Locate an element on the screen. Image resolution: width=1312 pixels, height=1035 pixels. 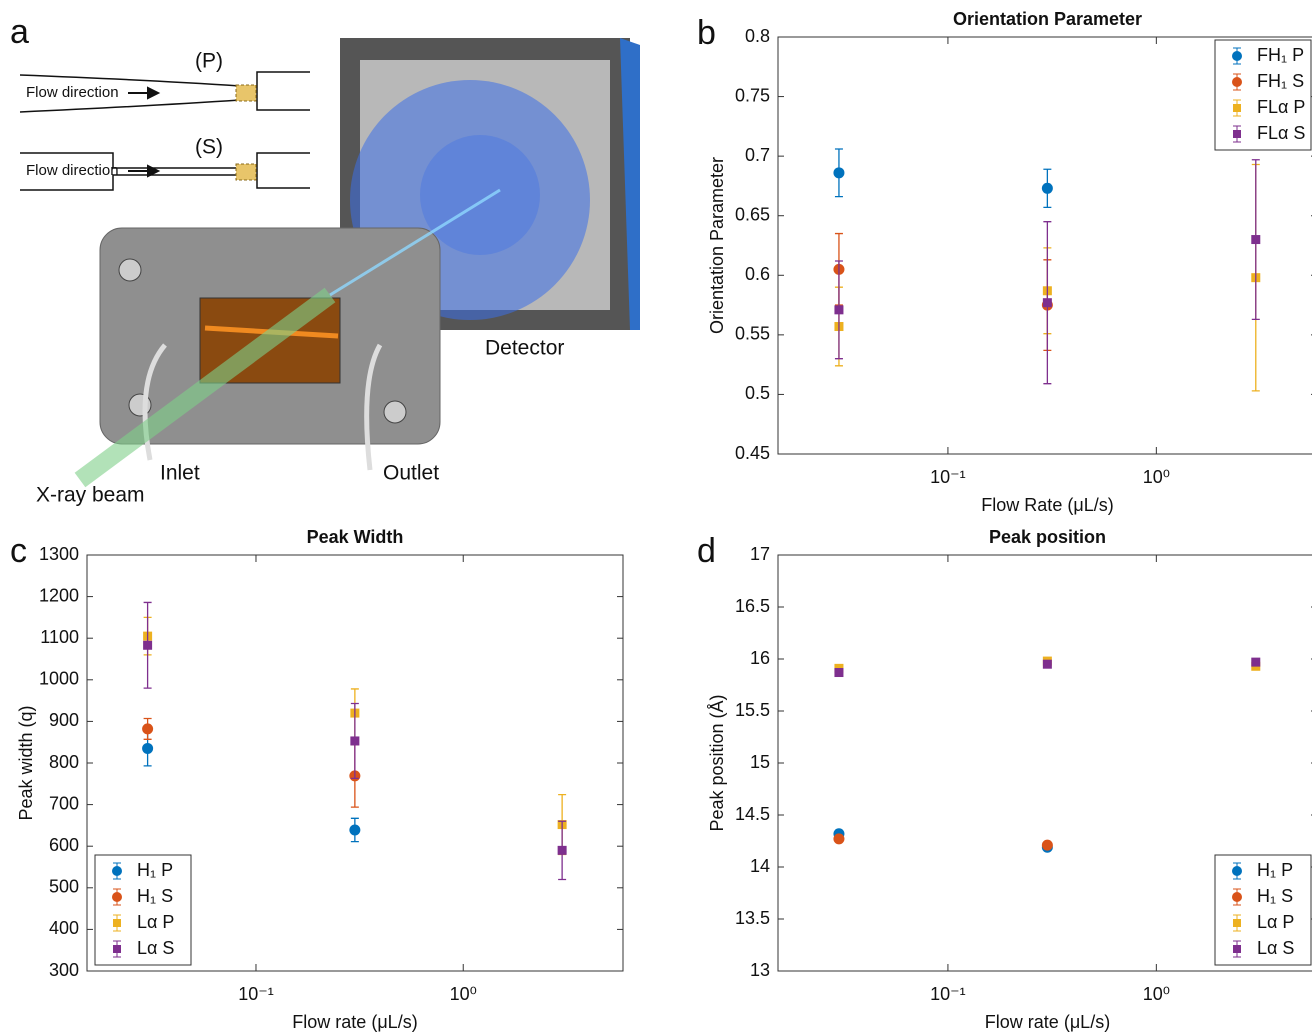
y-tick-label: 0.65 is located at coordinates (752, 214).